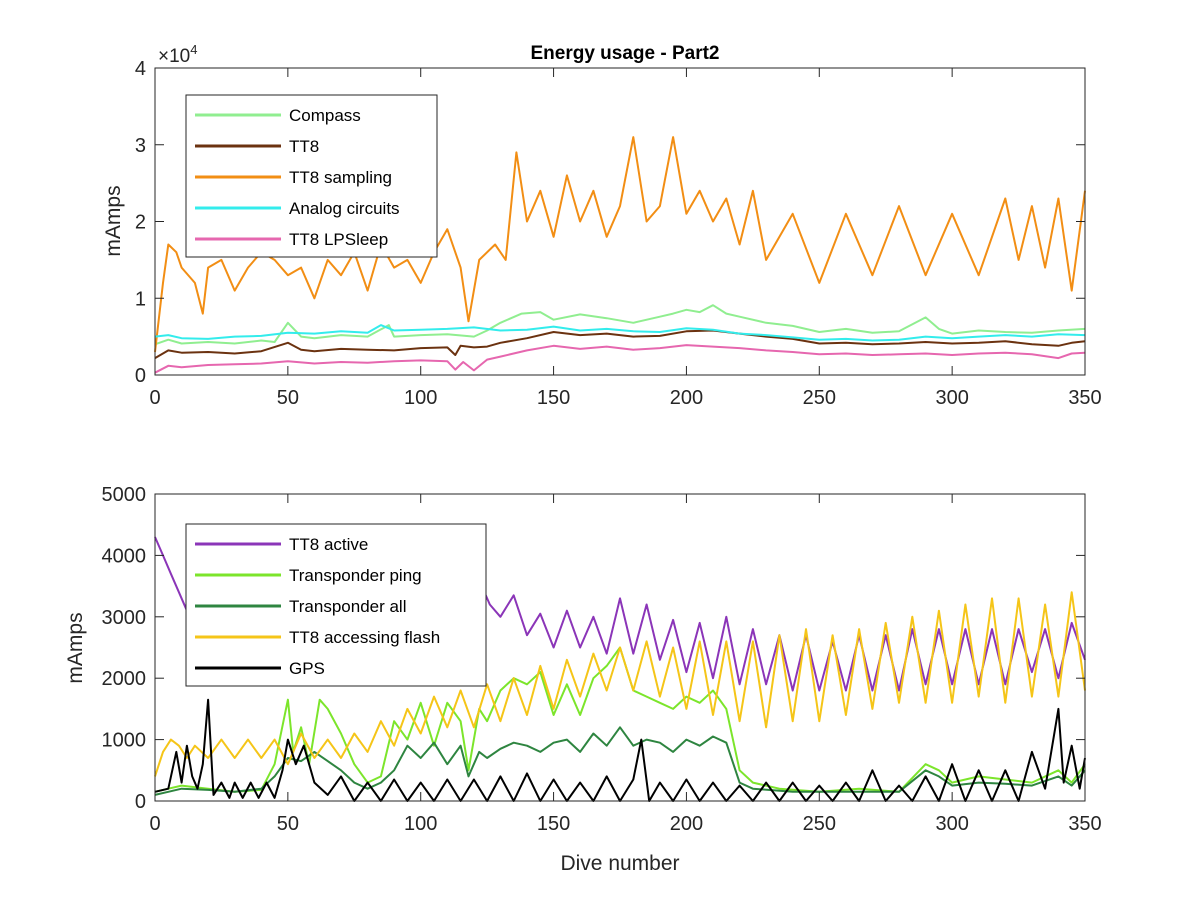 The height and width of the screenshot is (900, 1200). I want to click on bottom-y-tick-label: 3000, so click(124, 618).